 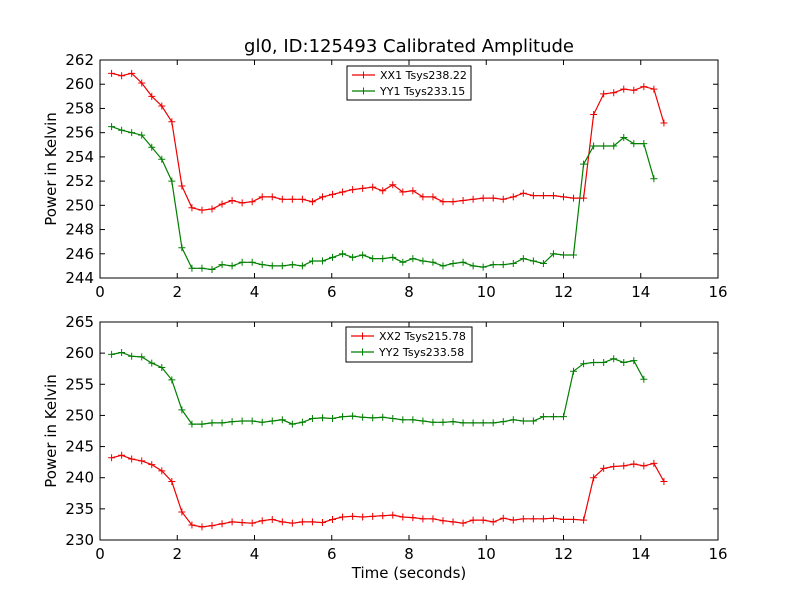 What do you see at coordinates (100, 554) in the screenshot?
I see `x-tick-label: 0` at bounding box center [100, 554].